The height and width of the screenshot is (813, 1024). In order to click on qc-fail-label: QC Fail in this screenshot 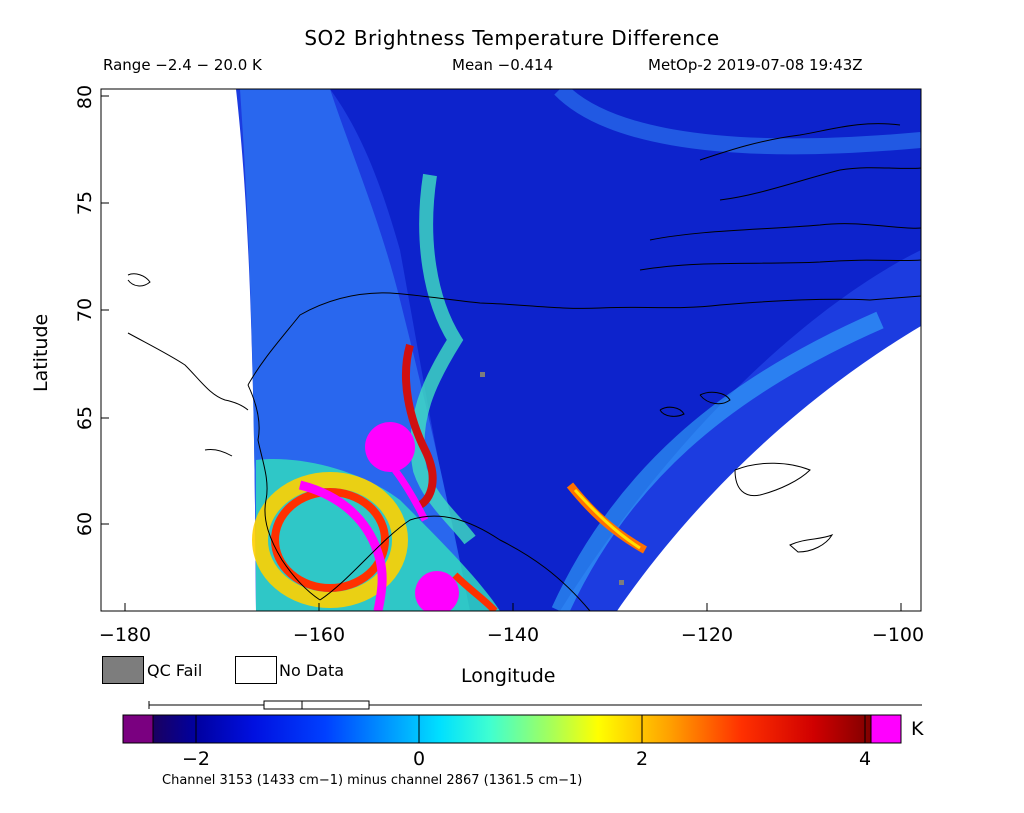, I will do `click(175, 670)`.